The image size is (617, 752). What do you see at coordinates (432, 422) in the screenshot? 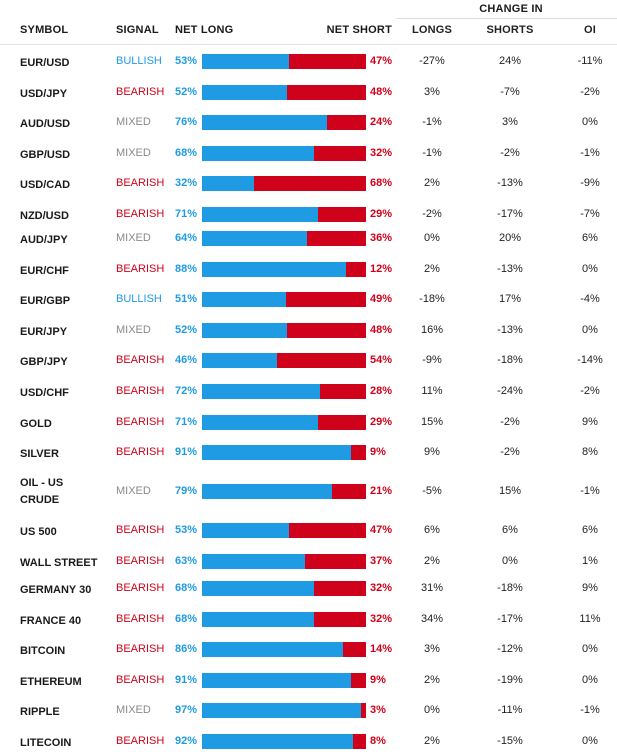
I see `change-longs: 15%` at bounding box center [432, 422].